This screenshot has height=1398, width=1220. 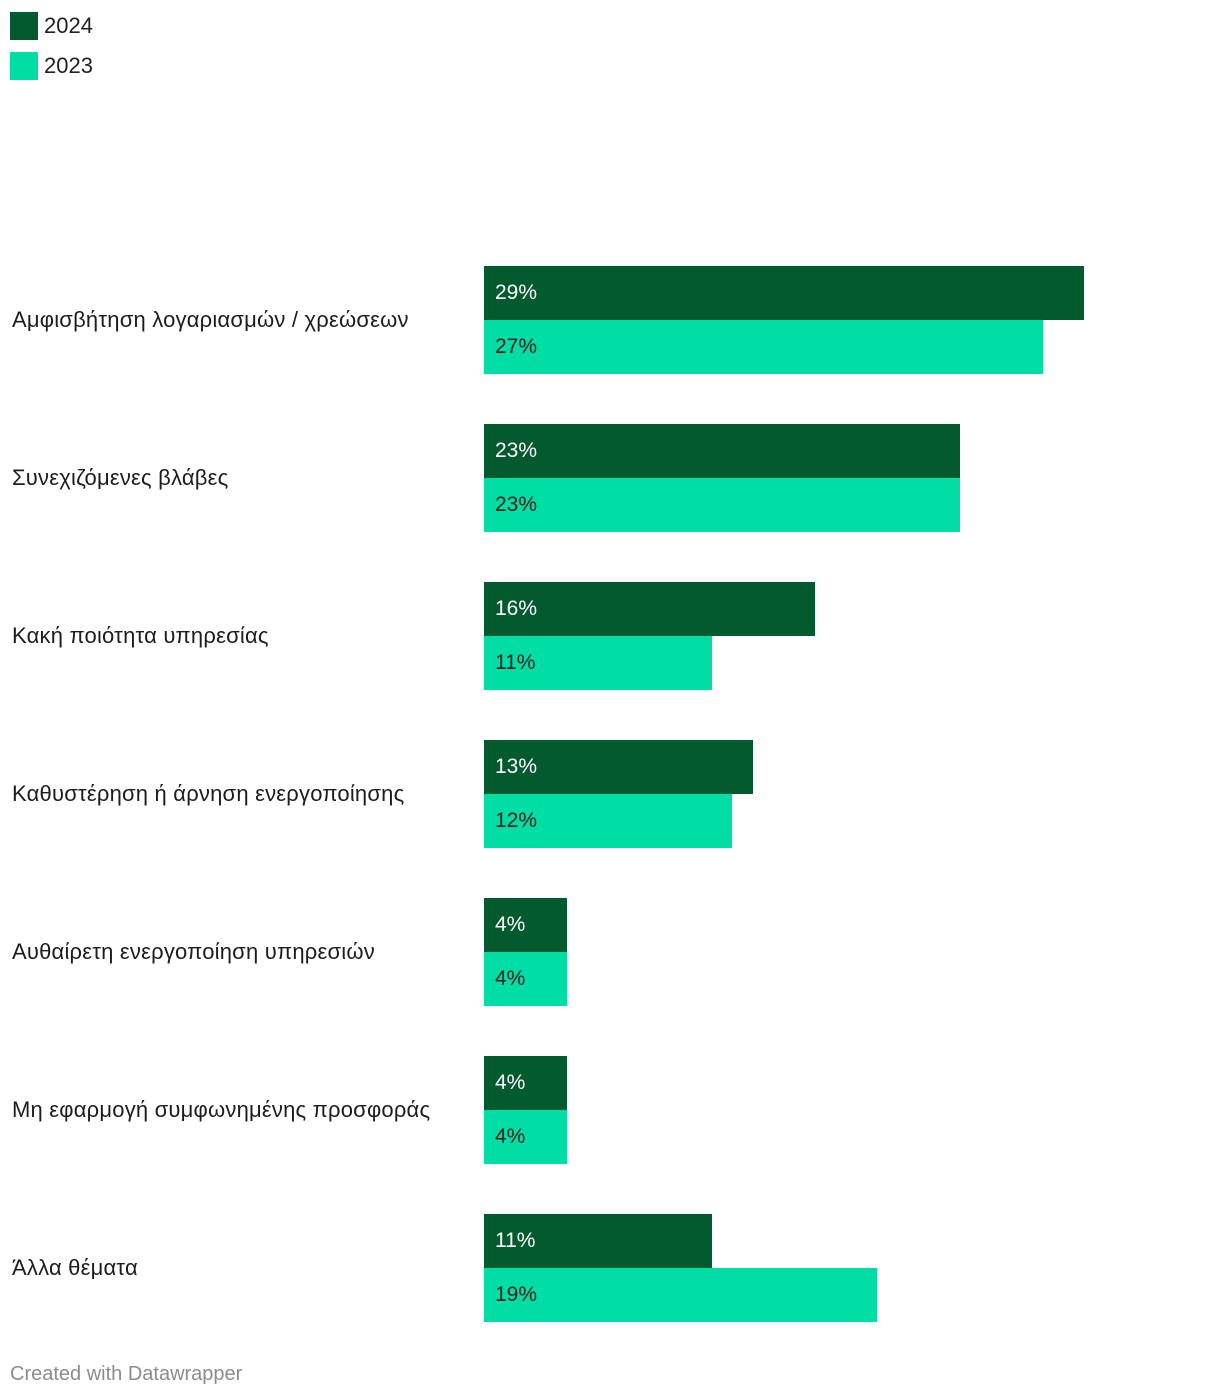 I want to click on bar-2024: 29%, so click(x=784, y=293).